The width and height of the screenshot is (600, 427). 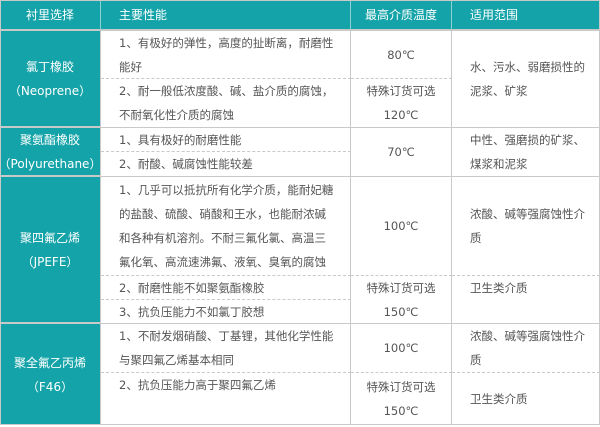 What do you see at coordinates (499, 164) in the screenshot?
I see `text-line: 煤浆和泥浆` at bounding box center [499, 164].